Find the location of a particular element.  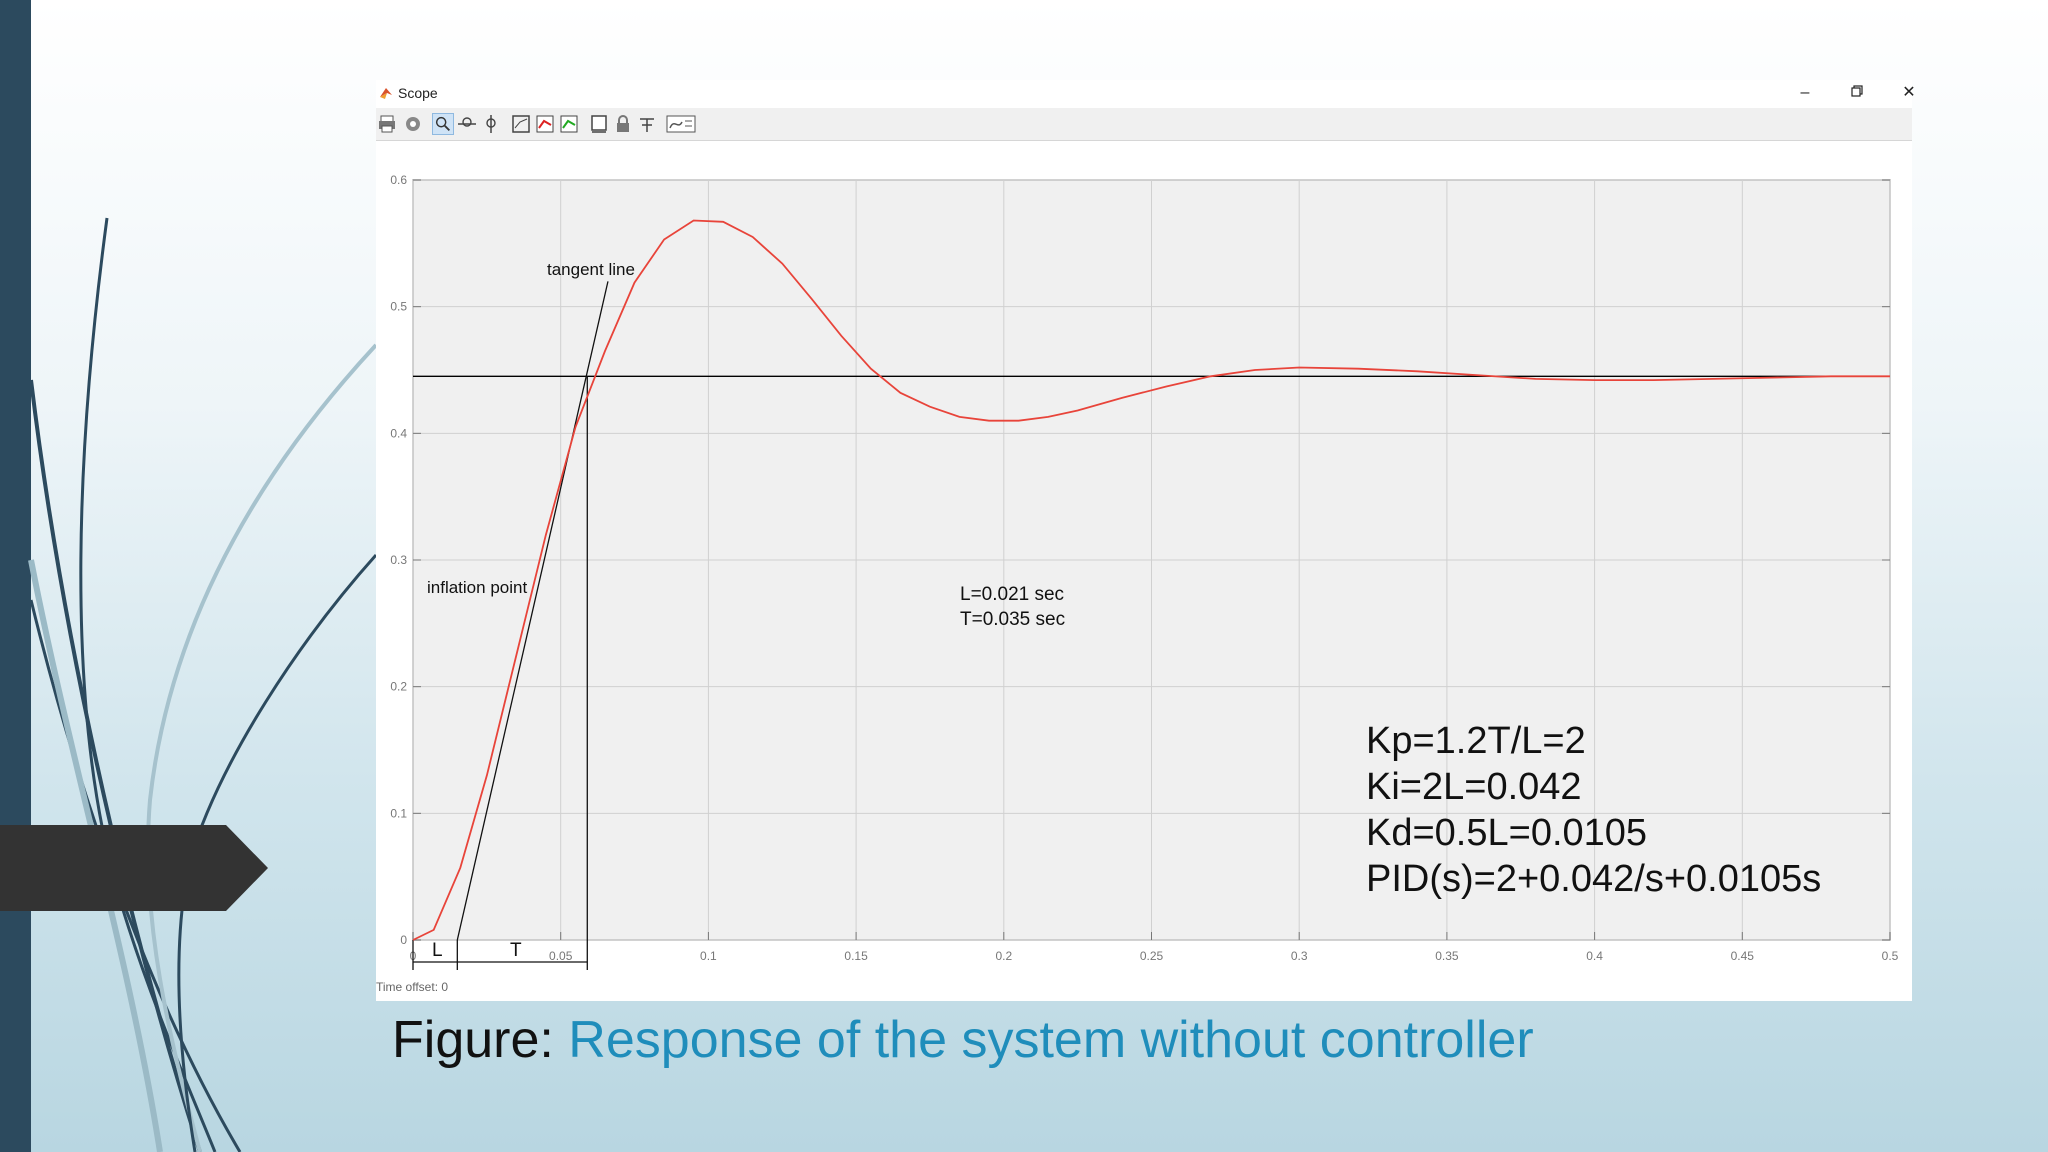

T-value-text: T=0.035 sec is located at coordinates (1013, 619).